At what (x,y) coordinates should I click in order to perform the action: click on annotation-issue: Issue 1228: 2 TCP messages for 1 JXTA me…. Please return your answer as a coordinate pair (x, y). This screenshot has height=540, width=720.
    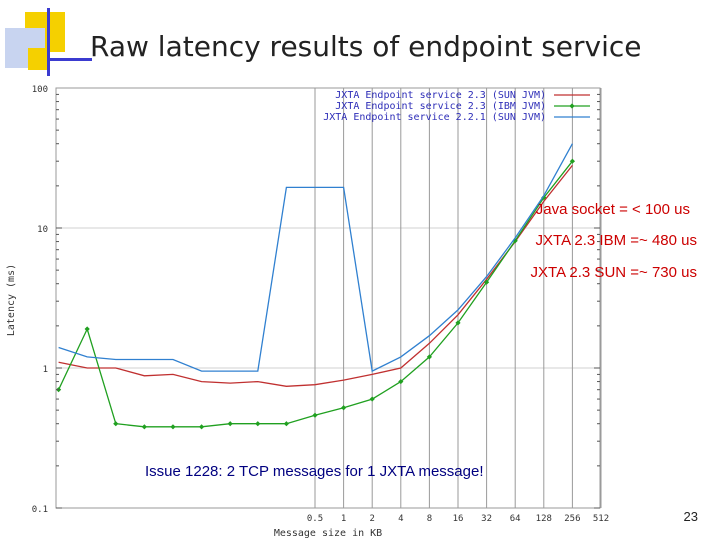
    Looking at the image, I should click on (314, 471).